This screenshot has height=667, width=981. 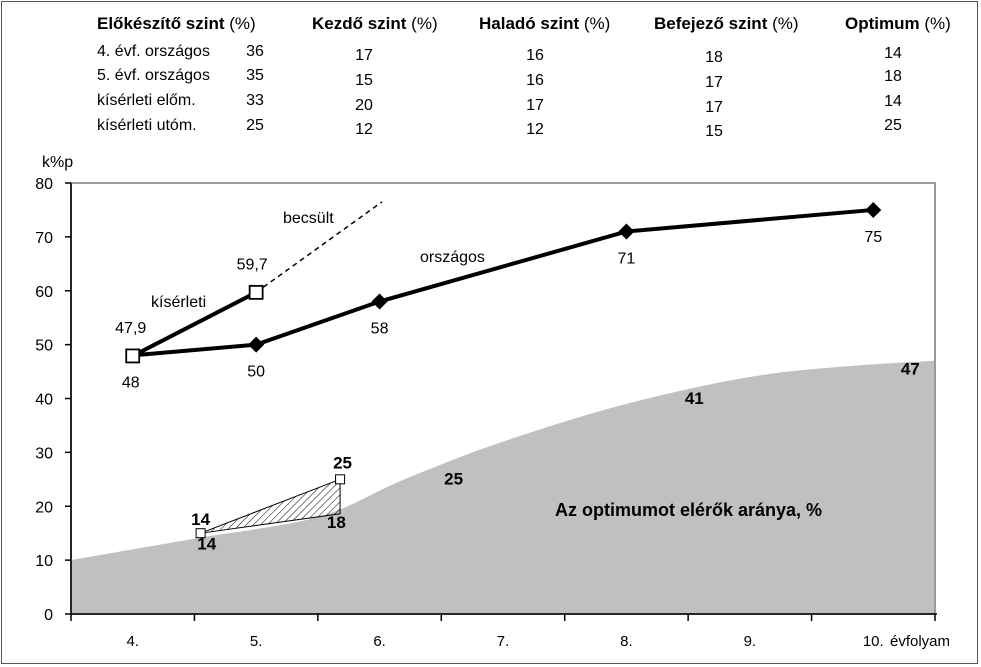 What do you see at coordinates (319, 247) in the screenshot?
I see `becsult-line` at bounding box center [319, 247].